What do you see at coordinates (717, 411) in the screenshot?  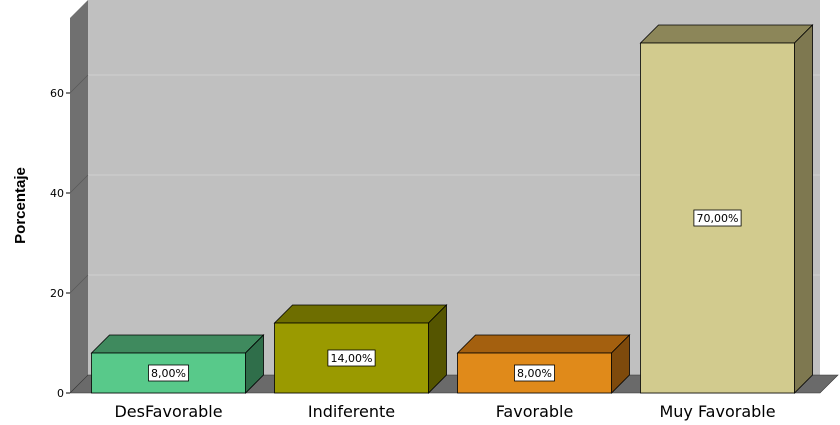 I see `x-tick-label: Muy Favorable` at bounding box center [717, 411].